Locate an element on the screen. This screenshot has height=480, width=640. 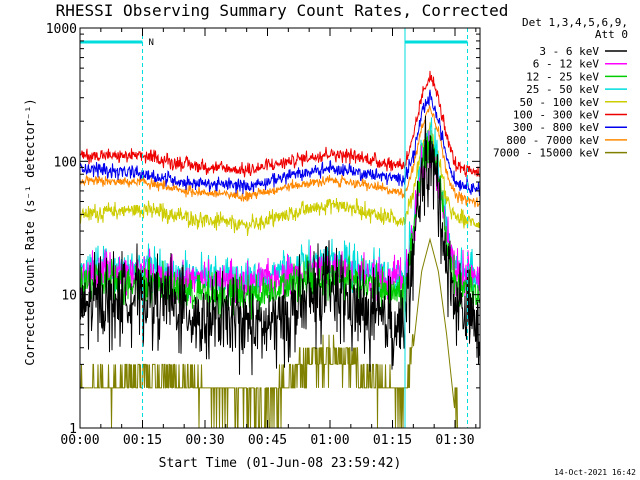
footer-timestamp: 14-Oct-2021 16:42 is located at coordinates (595, 472).